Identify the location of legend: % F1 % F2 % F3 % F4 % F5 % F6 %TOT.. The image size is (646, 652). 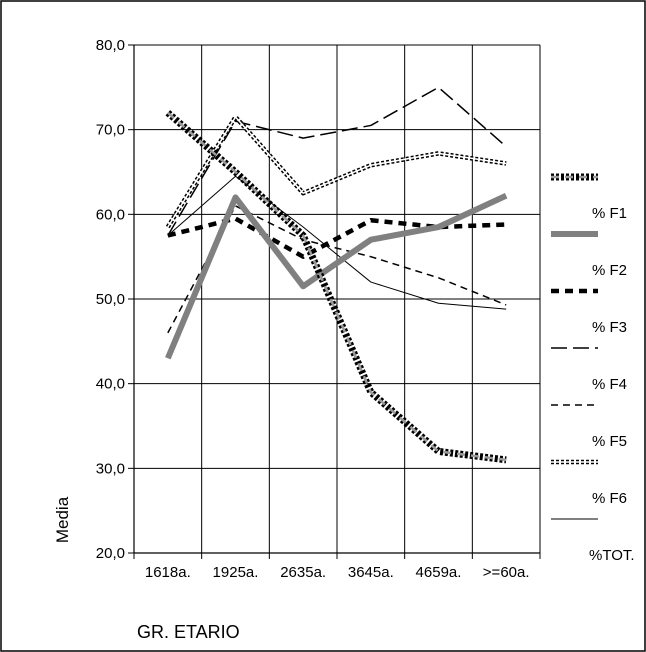
(593, 368).